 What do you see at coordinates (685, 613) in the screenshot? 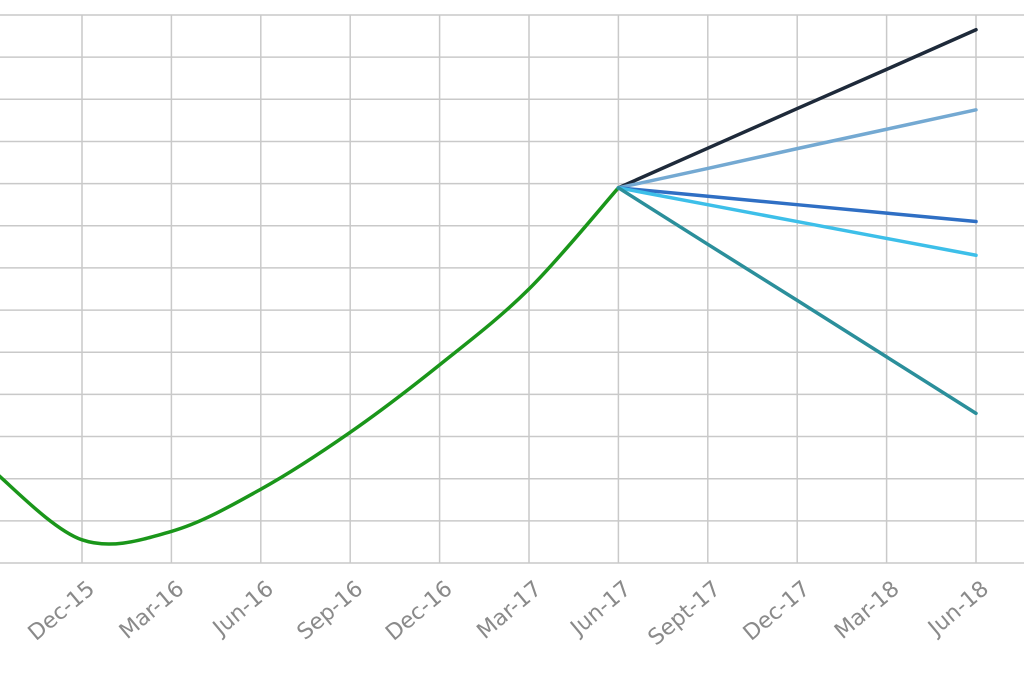
I see `x-tick-label: Sept-17` at bounding box center [685, 613].